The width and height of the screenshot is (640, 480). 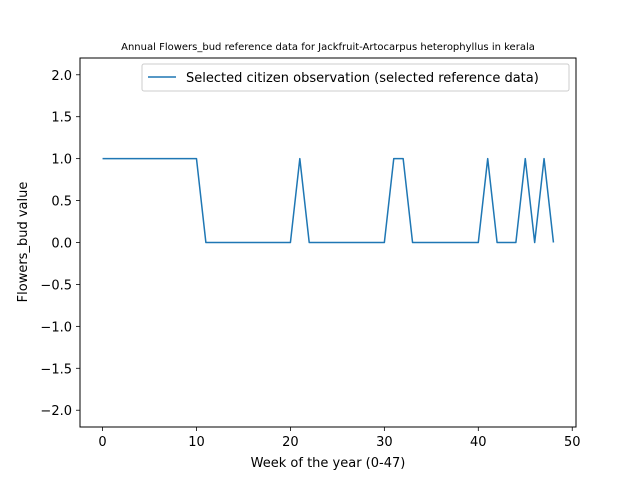 I want to click on x-axis-ticks: 0 10 20 30 40 50, so click(x=339, y=438).